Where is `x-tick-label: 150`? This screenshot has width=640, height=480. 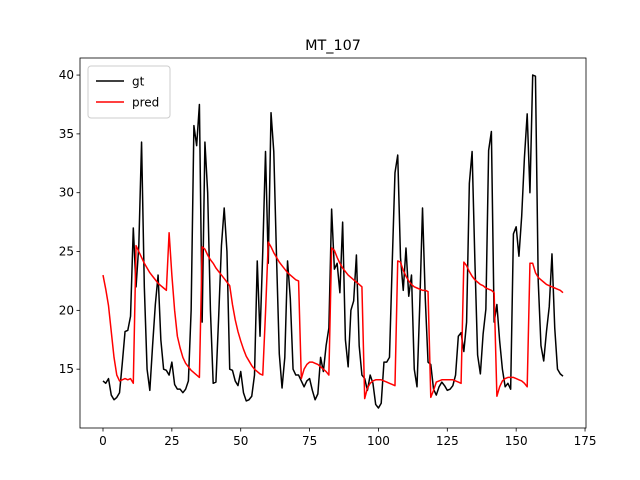 x-tick-label: 150 is located at coordinates (516, 441).